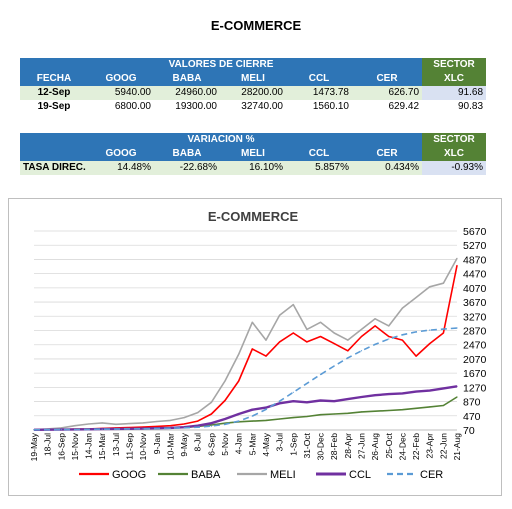 The image size is (512, 509). Describe the element at coordinates (170, 446) in the screenshot. I see `x-tick-label: 10-Mar` at that location.